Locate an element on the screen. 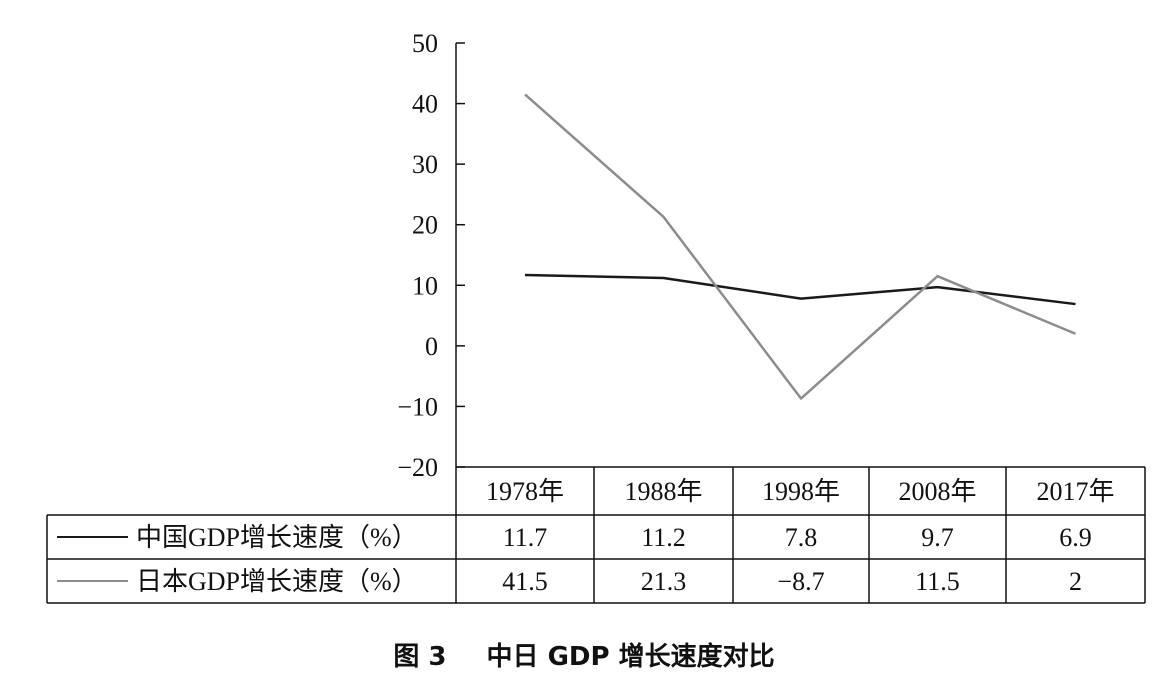 The width and height of the screenshot is (1168, 684). y-tick-label: 0 is located at coordinates (431, 346).